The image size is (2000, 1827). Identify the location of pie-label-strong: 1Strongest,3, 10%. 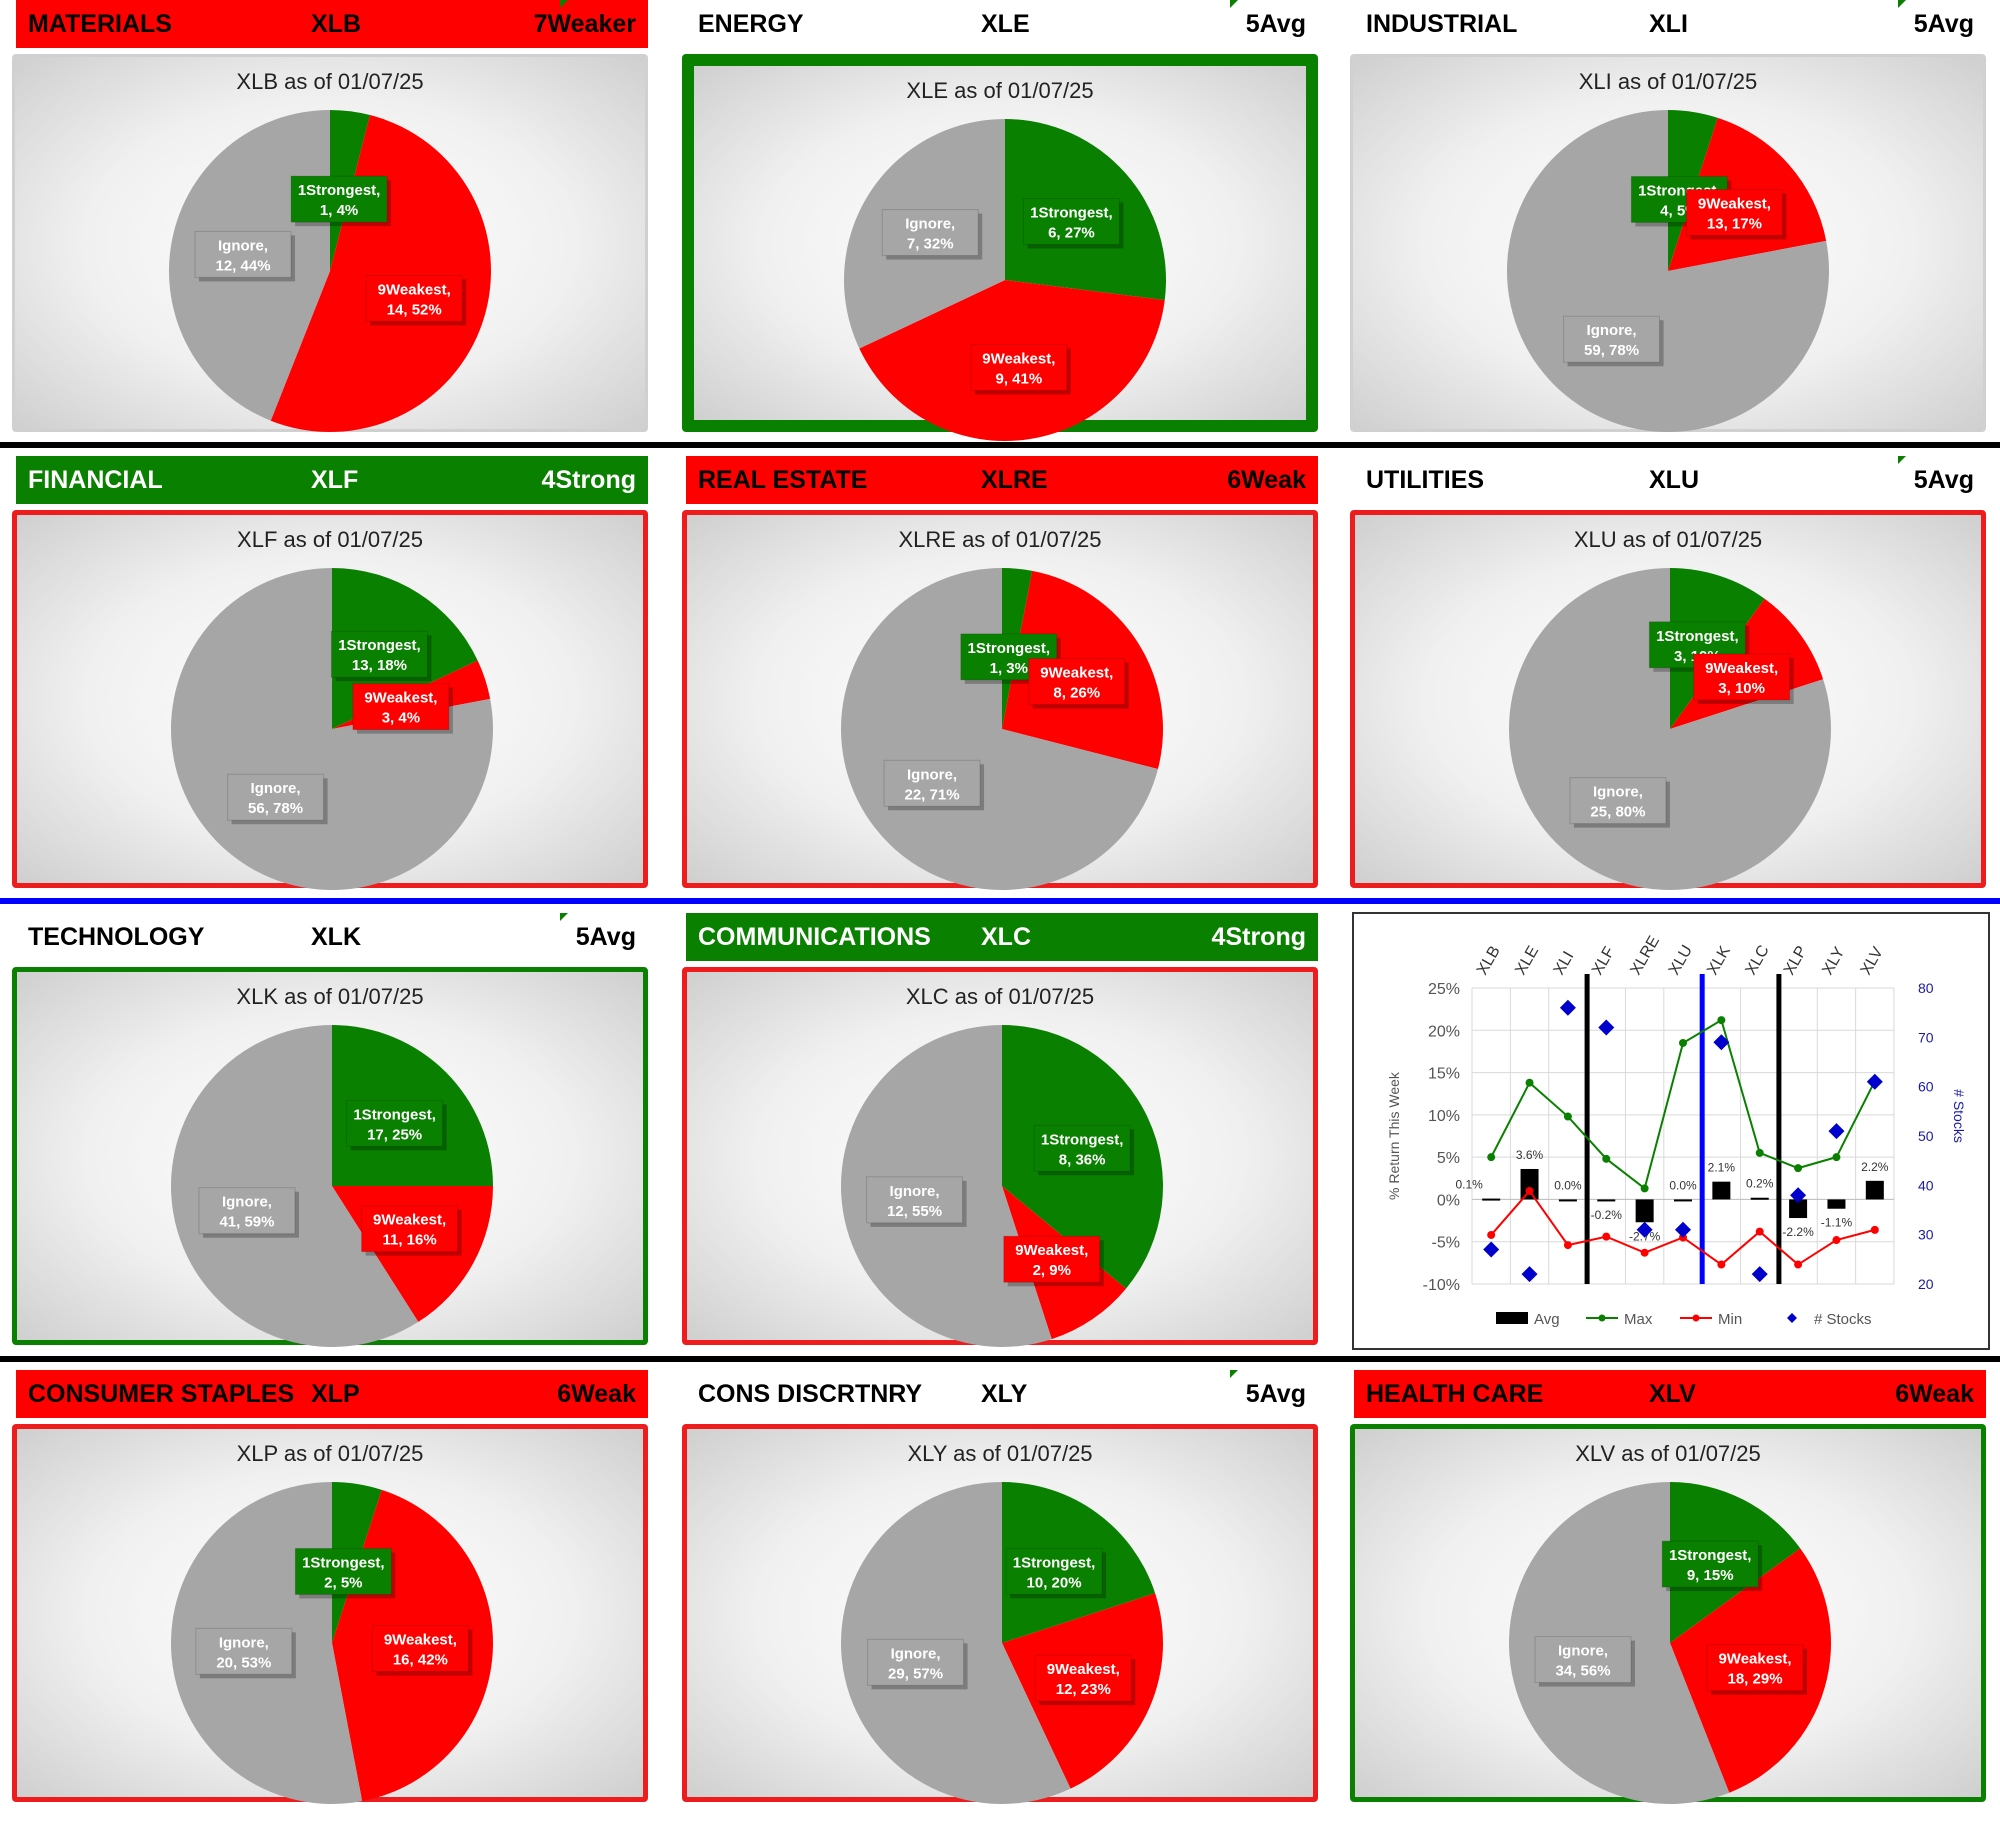
(1699, 646).